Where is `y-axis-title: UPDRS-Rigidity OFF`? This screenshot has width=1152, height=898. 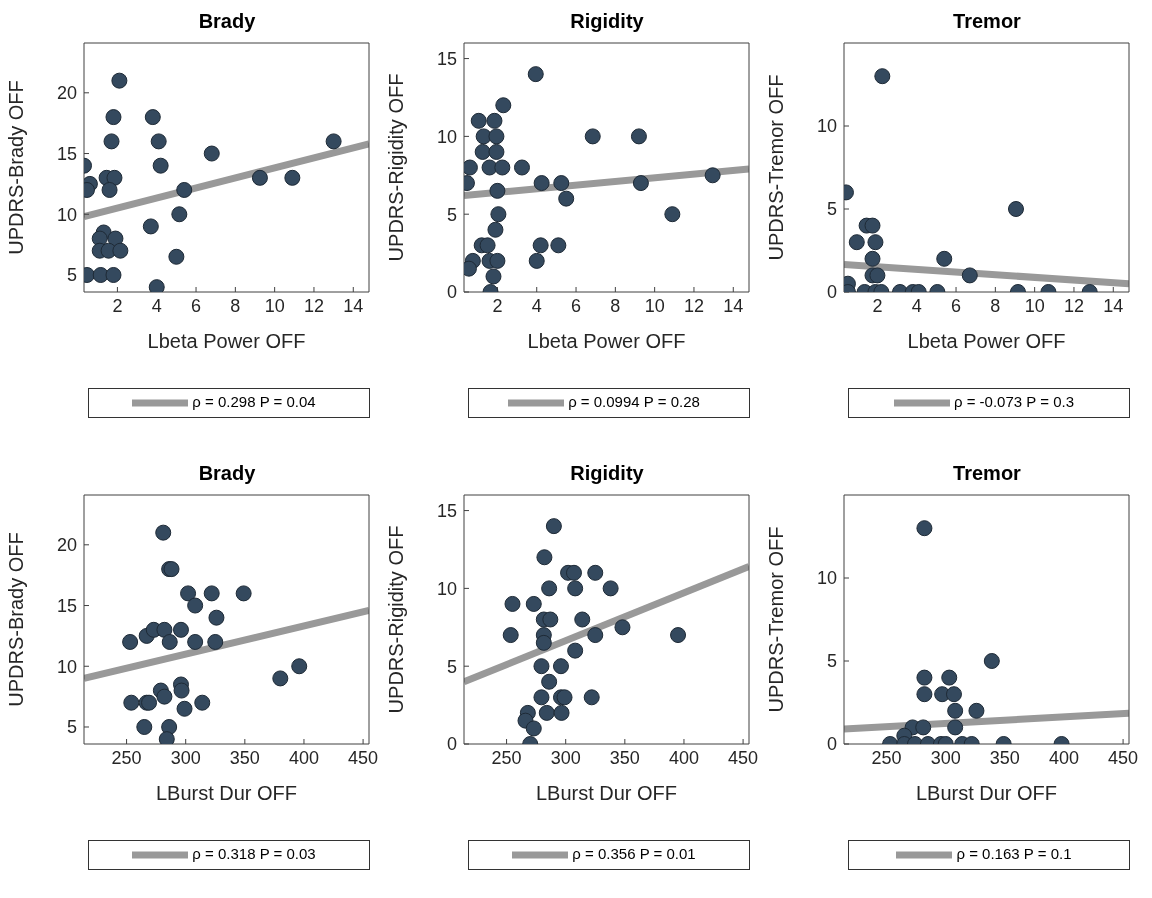 y-axis-title: UPDRS-Rigidity OFF is located at coordinates (396, 619).